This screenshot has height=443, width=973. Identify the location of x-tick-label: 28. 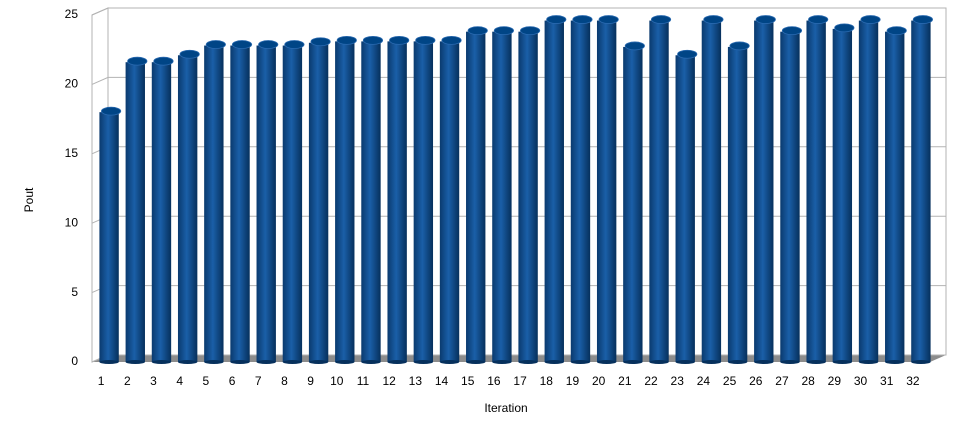
(808, 381).